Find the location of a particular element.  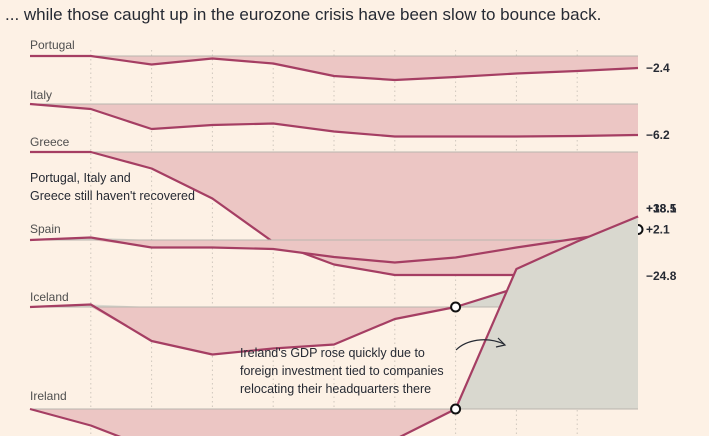

ireland-area-below is located at coordinates (334, 422).